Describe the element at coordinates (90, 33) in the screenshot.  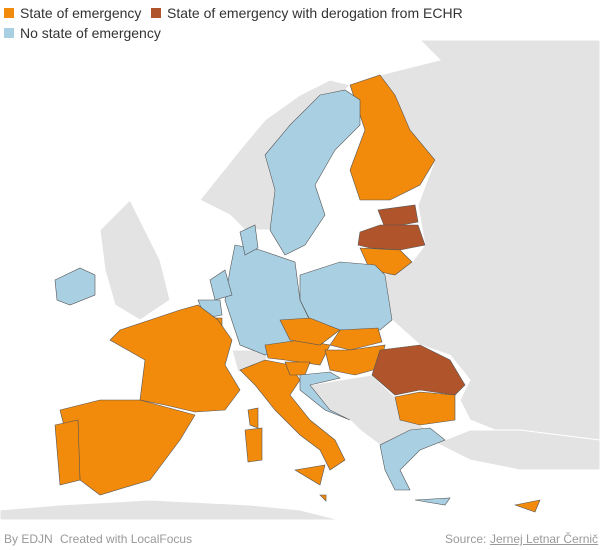
I see `legend-label: No state of emergency` at that location.